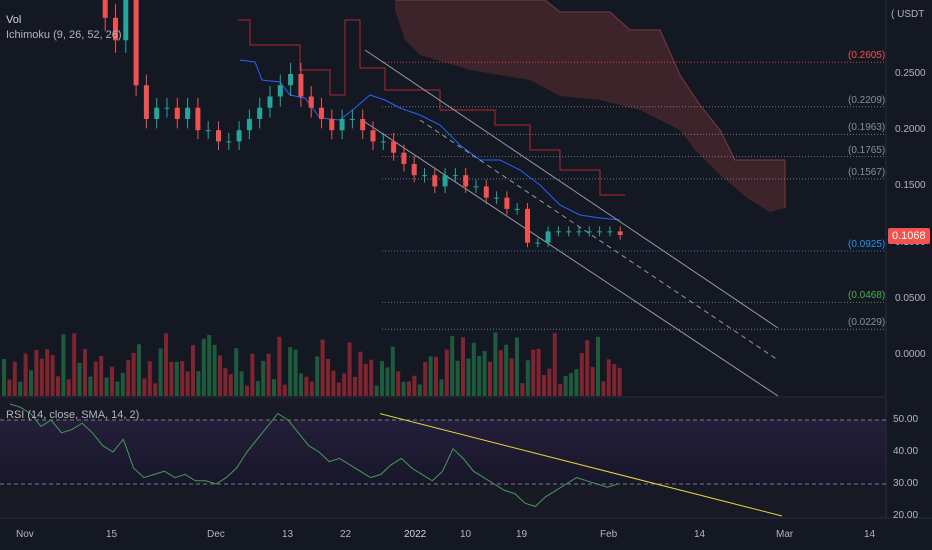  What do you see at coordinates (867, 100) in the screenshot?
I see `fib-label: (0.2209)` at bounding box center [867, 100].